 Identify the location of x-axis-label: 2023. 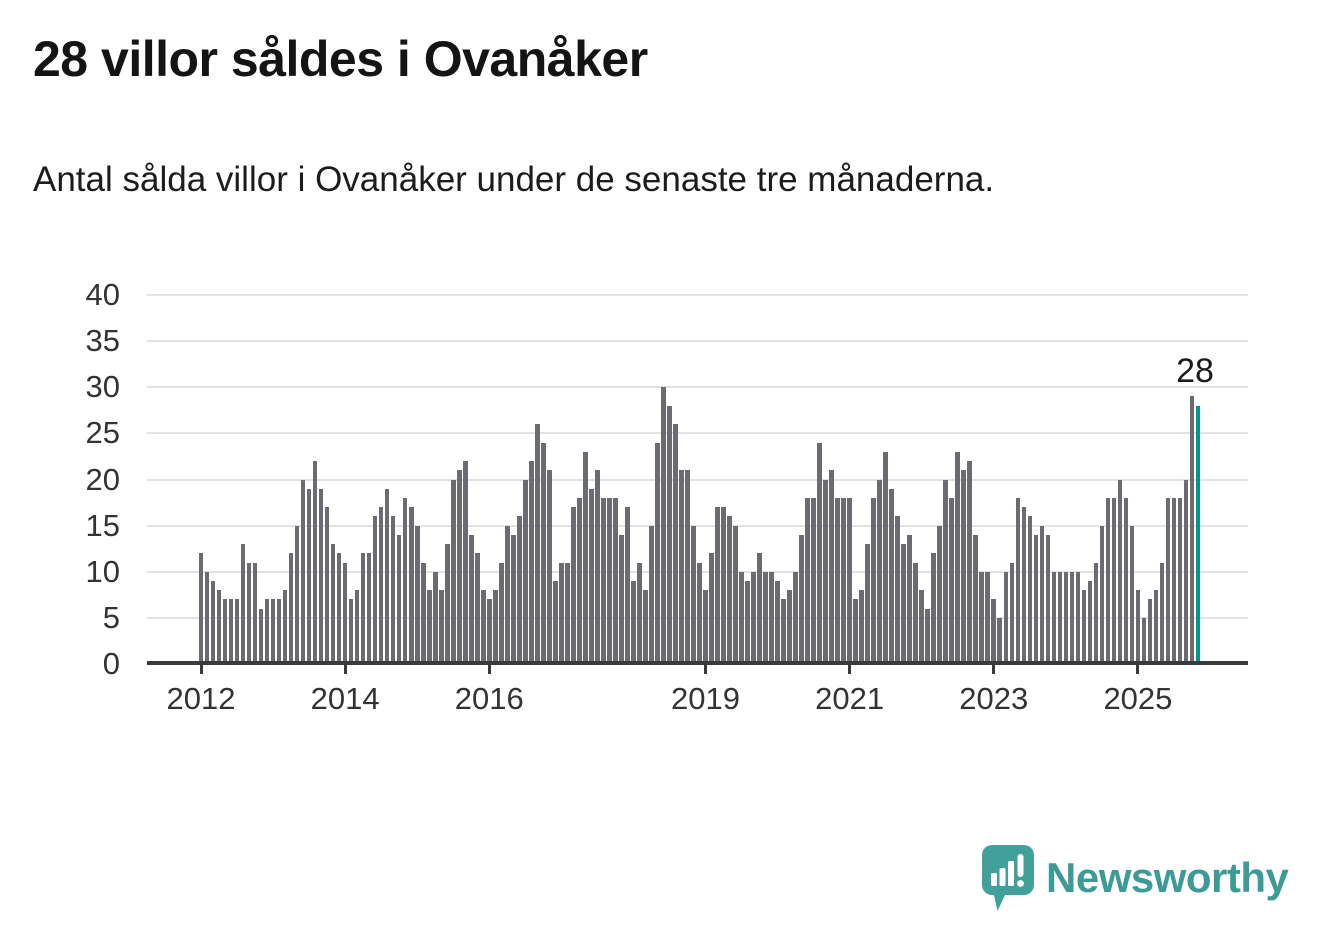
(994, 698).